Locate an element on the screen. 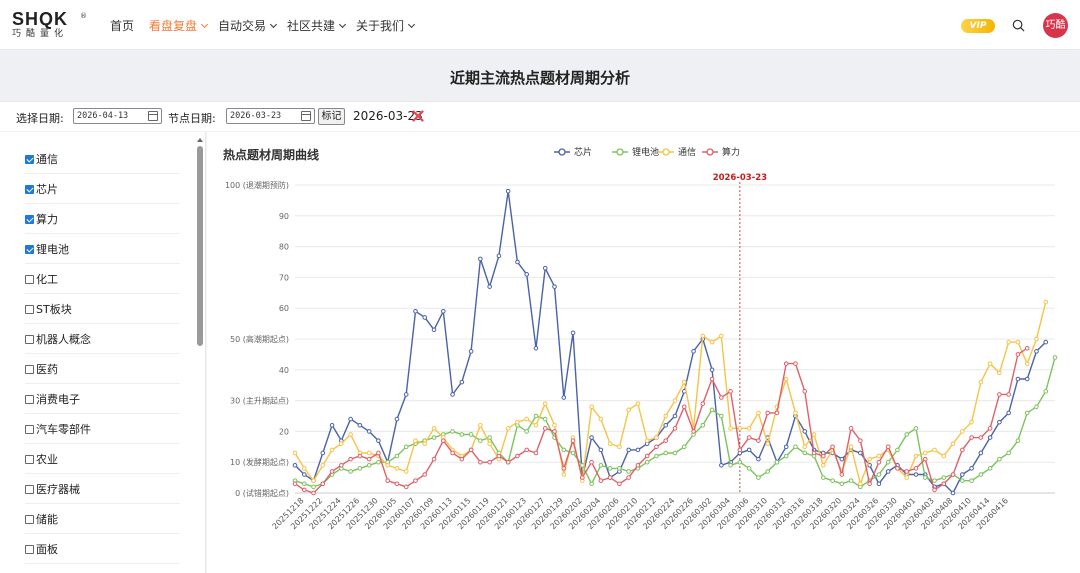 This screenshot has height=573, width=1080. theme-checkbox-item: 医药 is located at coordinates (102, 369).